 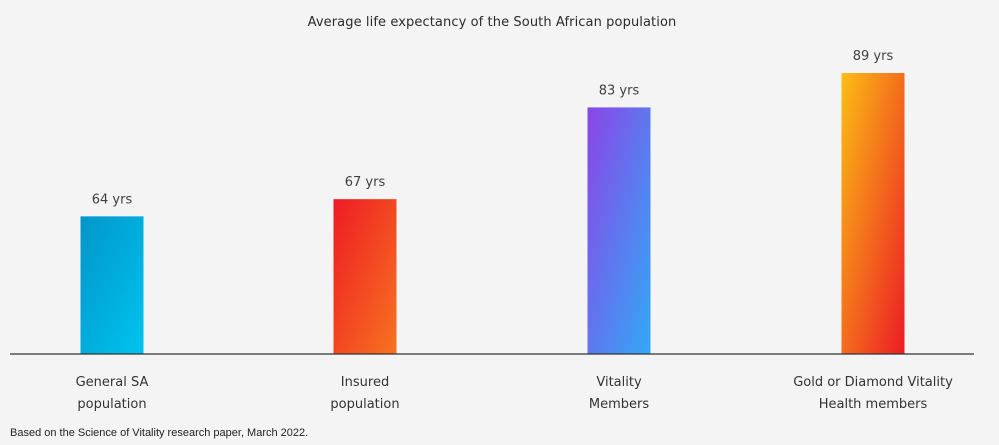 What do you see at coordinates (365, 182) in the screenshot?
I see `value-label-2: 67 yrs` at bounding box center [365, 182].